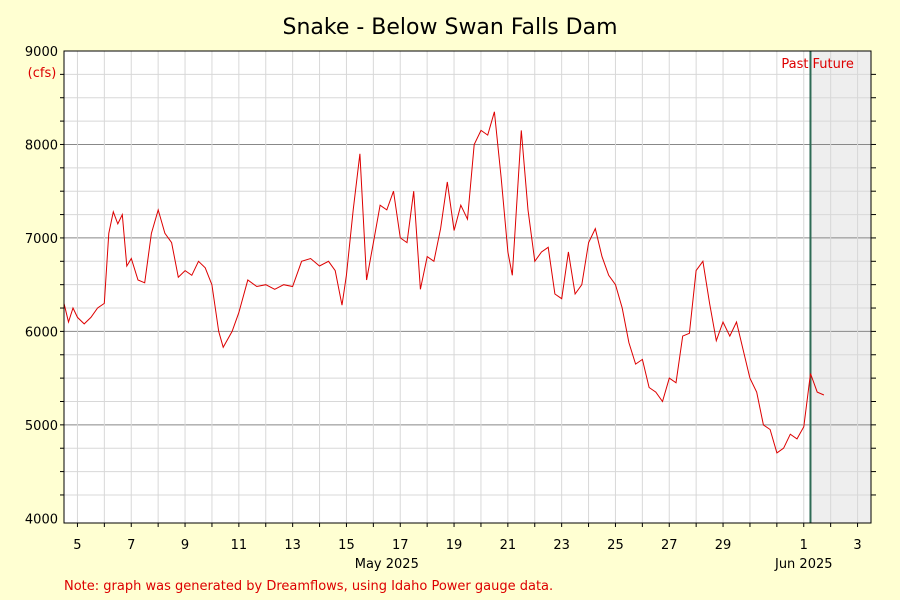  What do you see at coordinates (41, 52) in the screenshot?
I see `y-tick-label: 9000` at bounding box center [41, 52].